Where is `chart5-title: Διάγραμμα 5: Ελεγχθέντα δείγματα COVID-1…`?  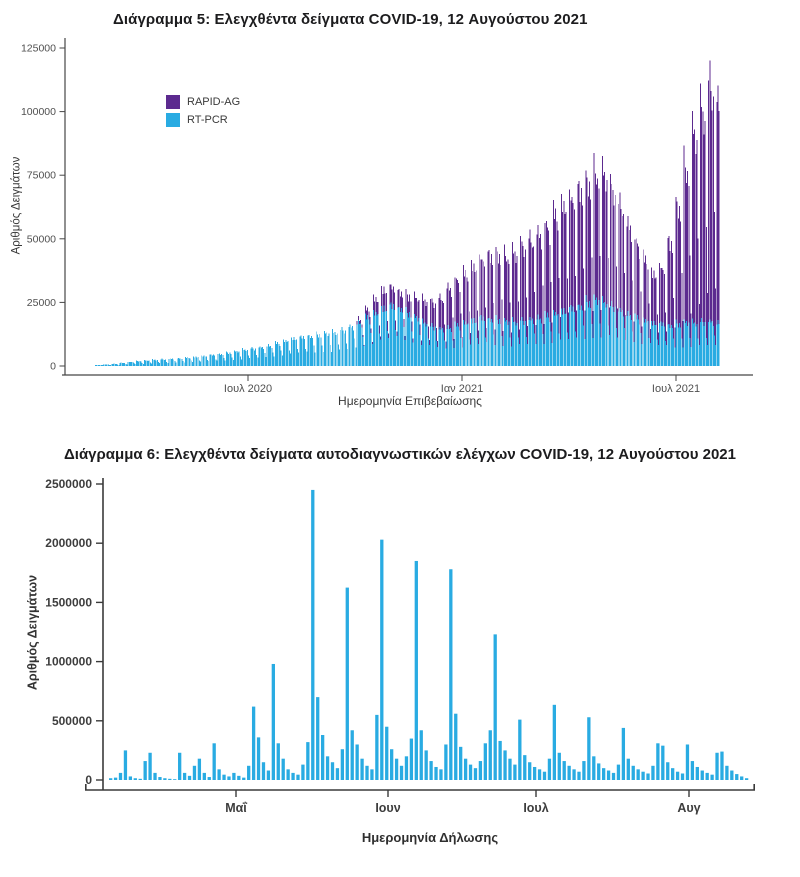 chart5-title: Διάγραμμα 5: Ελεγχθέντα δείγματα COVID-1… is located at coordinates (350, 19).